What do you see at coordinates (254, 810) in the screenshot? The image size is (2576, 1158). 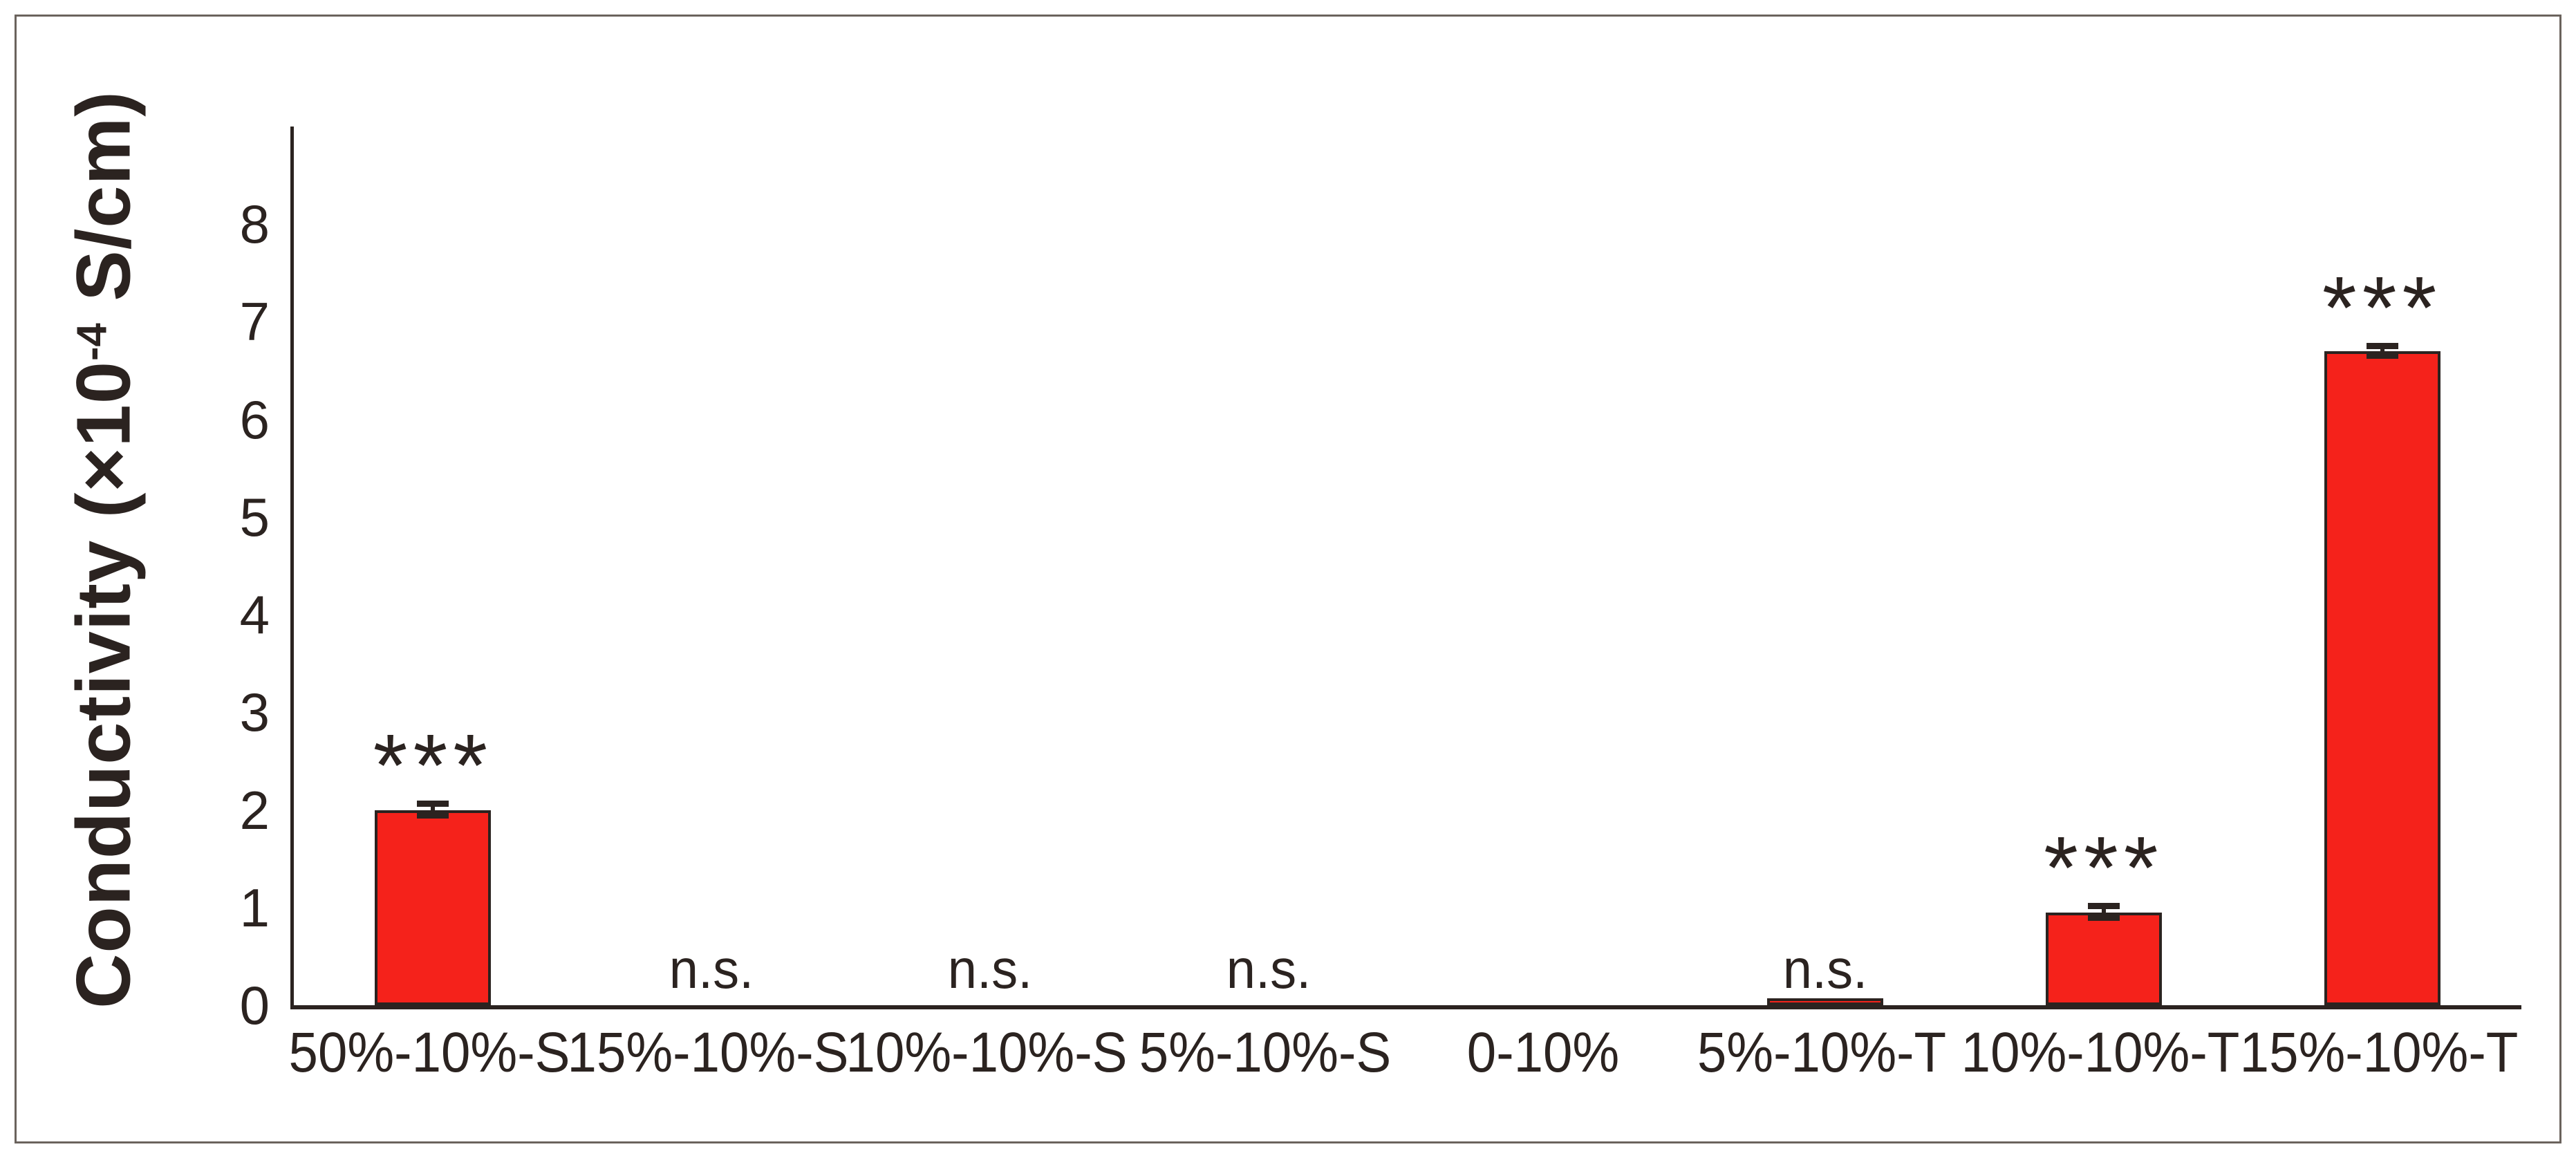 I see `y-tick-label: 2` at bounding box center [254, 810].